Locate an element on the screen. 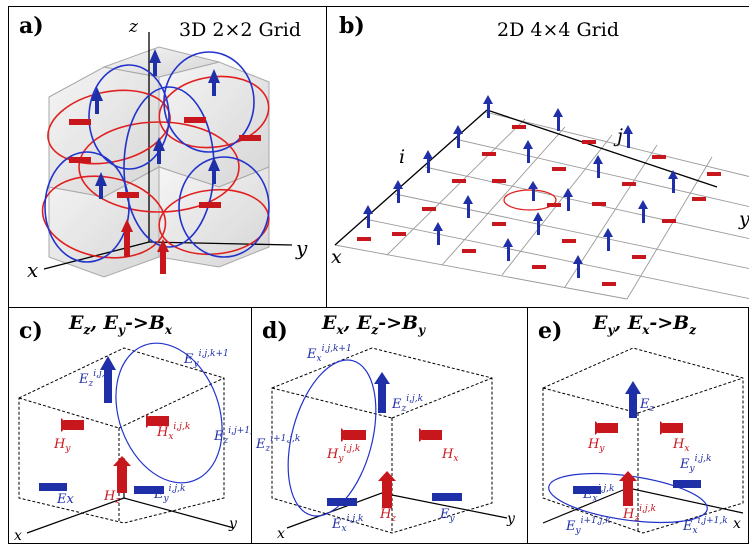 The image size is (749, 544). label-ex-e: Exi,j,k is located at coordinates (598, 494).